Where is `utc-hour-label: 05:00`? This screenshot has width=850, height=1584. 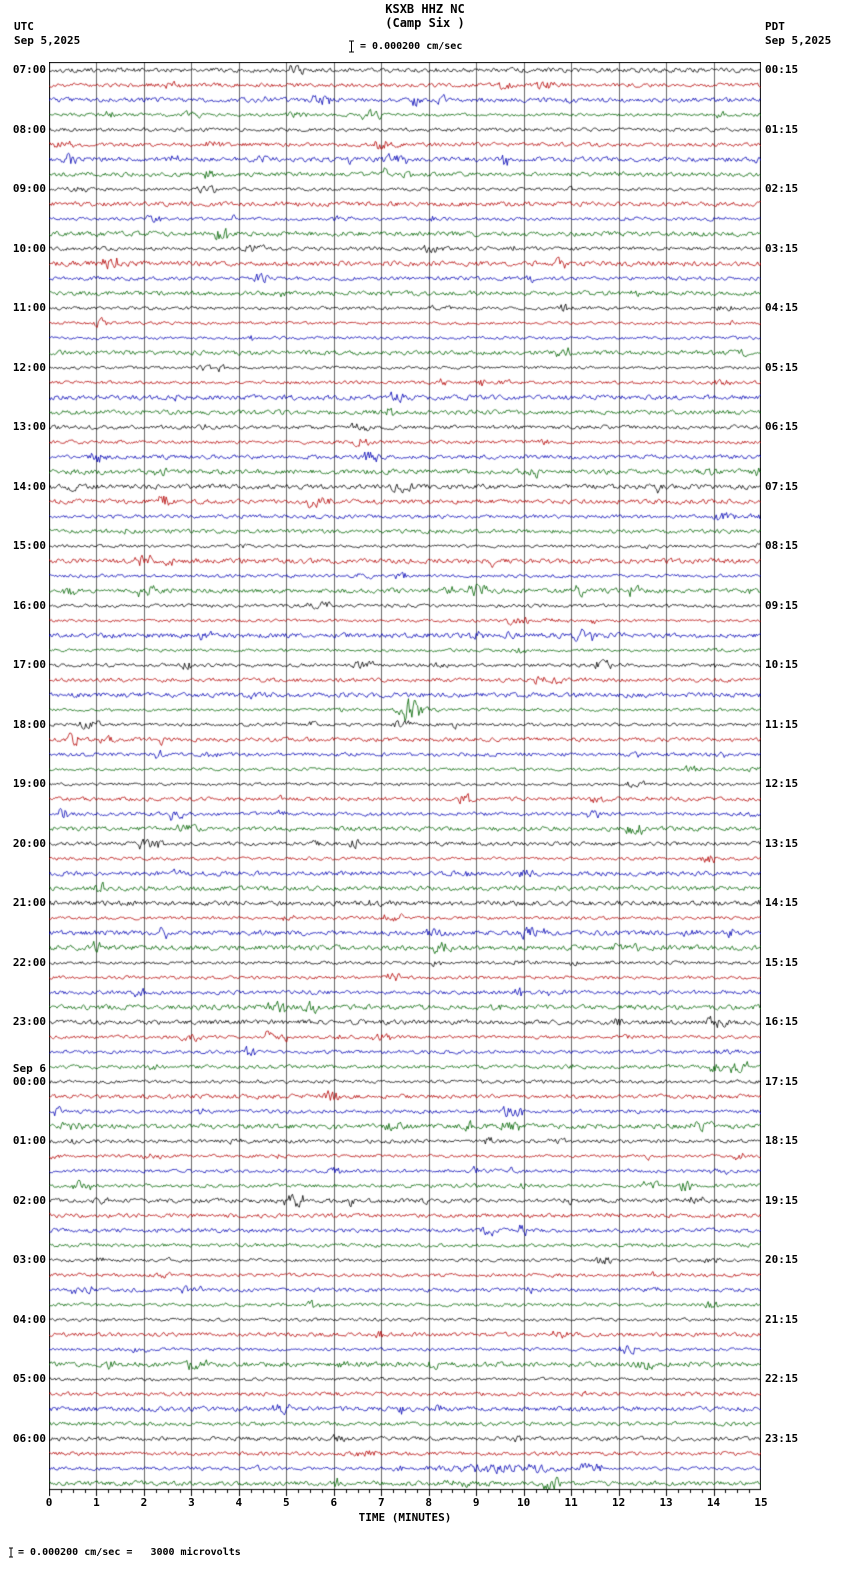 utc-hour-label: 05:00 is located at coordinates (29, 1379).